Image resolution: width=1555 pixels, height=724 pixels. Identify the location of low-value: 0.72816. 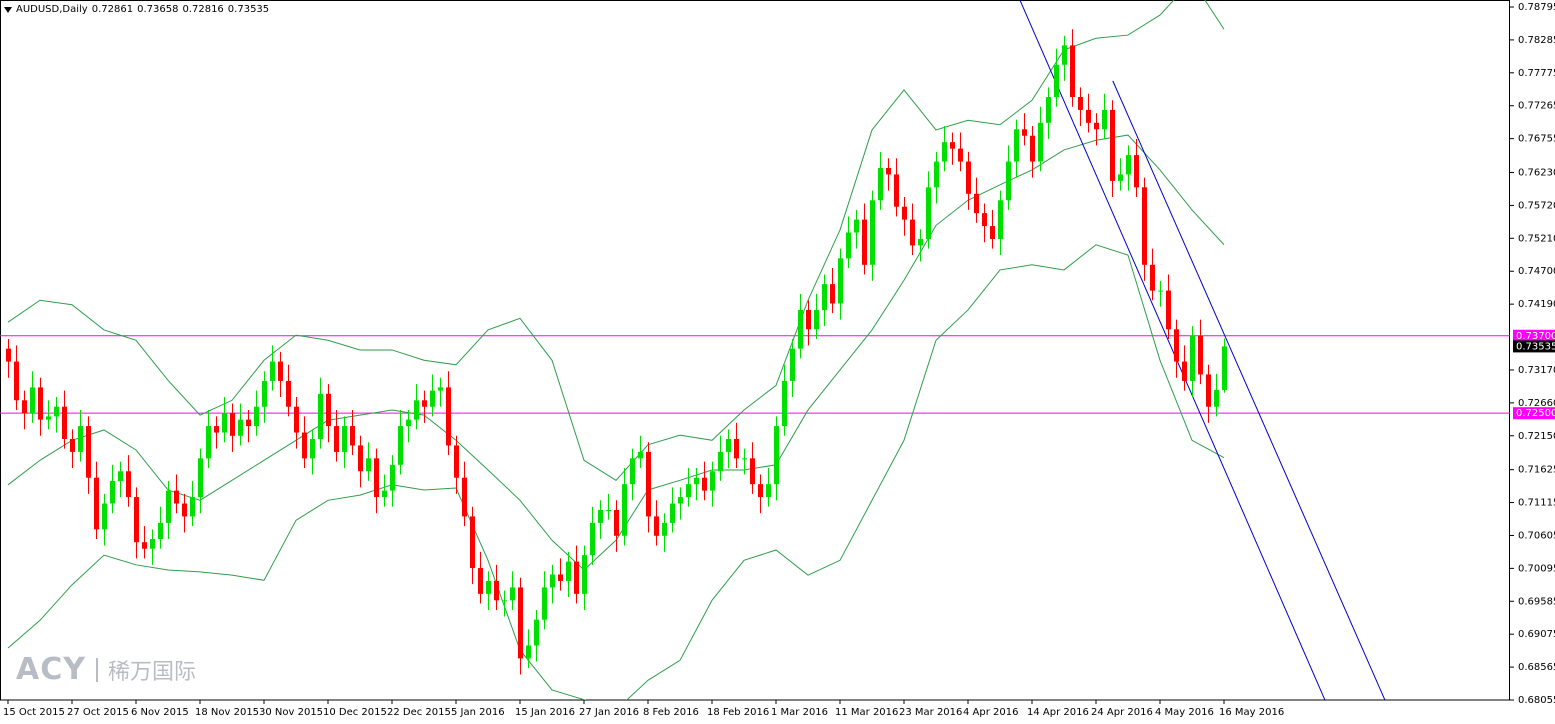
(203, 9).